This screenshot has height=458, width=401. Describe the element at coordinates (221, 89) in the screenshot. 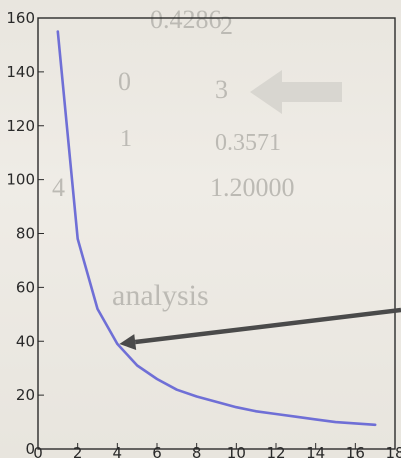

I see `background-text: 3` at that location.